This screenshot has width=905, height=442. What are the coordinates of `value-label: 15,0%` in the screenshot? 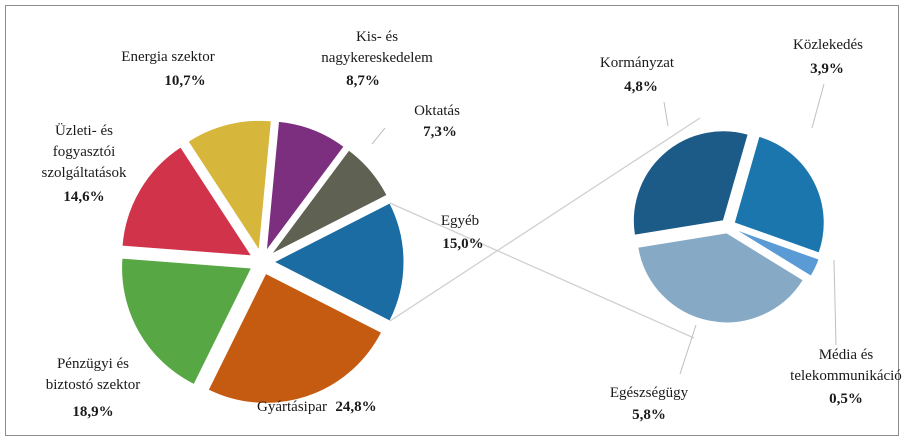 It's located at (463, 244).